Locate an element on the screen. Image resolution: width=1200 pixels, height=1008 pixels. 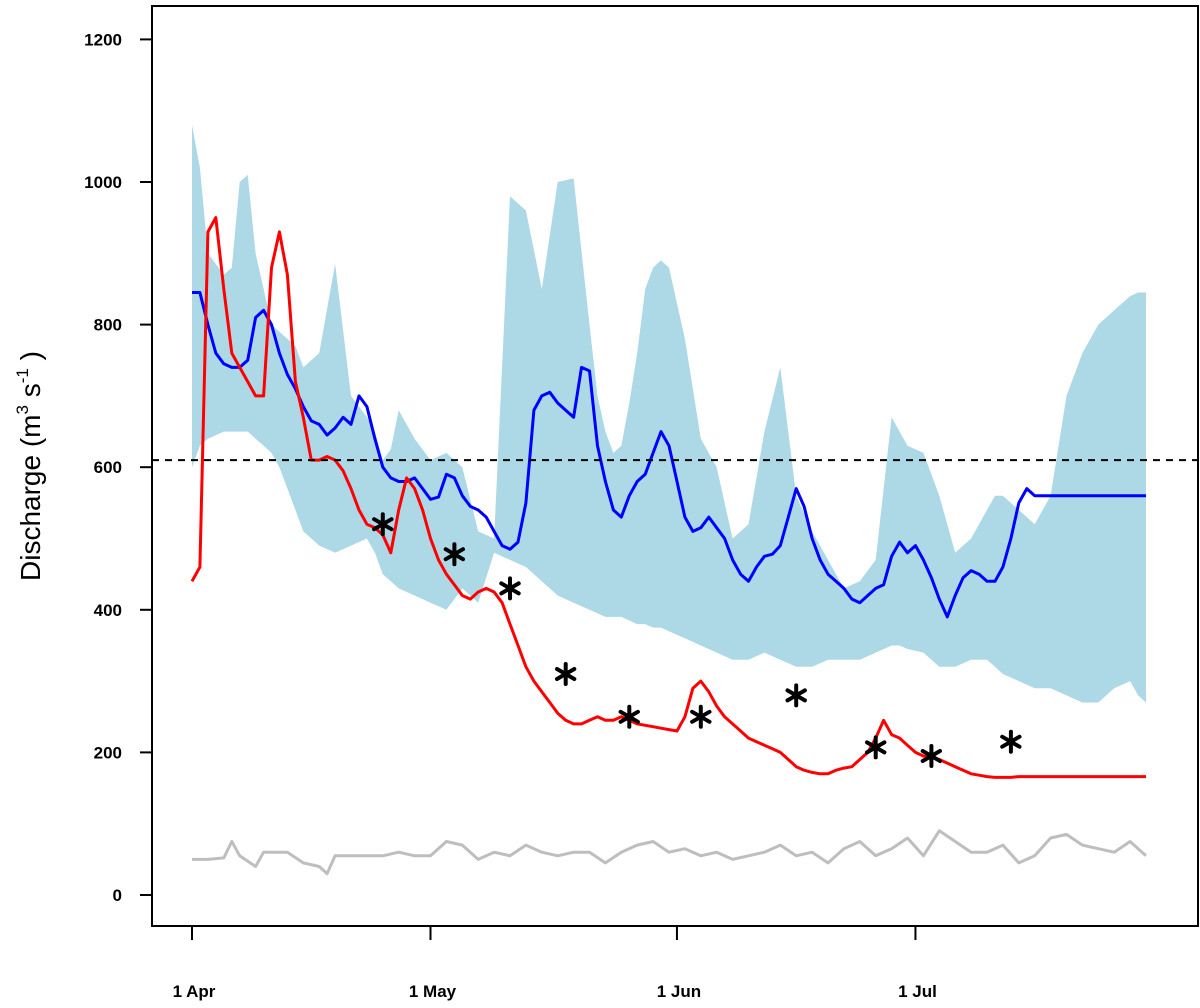
x-tick-label: 1 May is located at coordinates (433, 991).